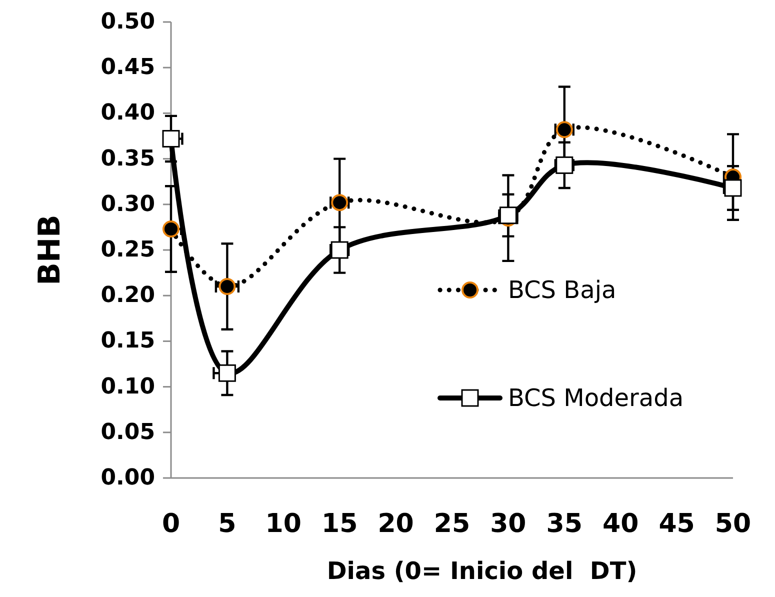 The height and width of the screenshot is (597, 775). What do you see at coordinates (508, 524) in the screenshot?
I see `x-tick-label: 30` at bounding box center [508, 524].